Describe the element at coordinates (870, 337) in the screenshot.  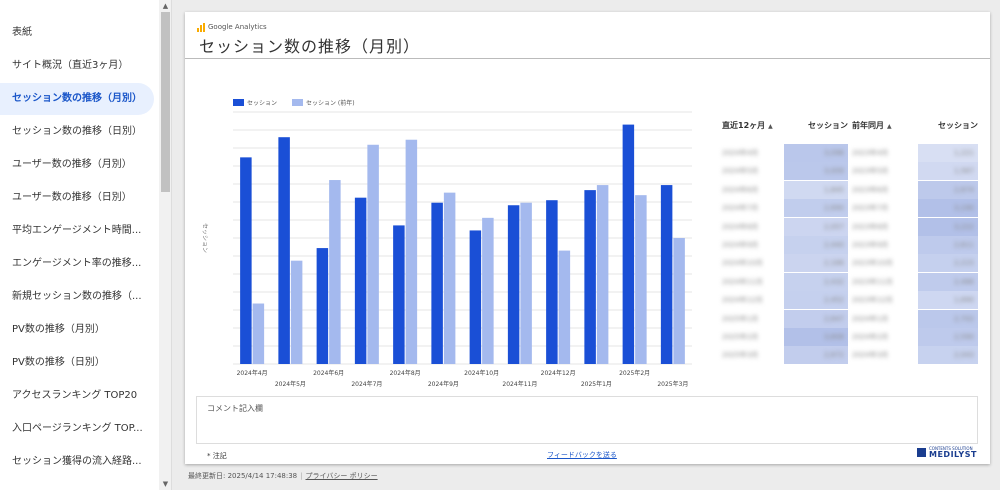
I see `table-cell: 2024年2月` at that location.